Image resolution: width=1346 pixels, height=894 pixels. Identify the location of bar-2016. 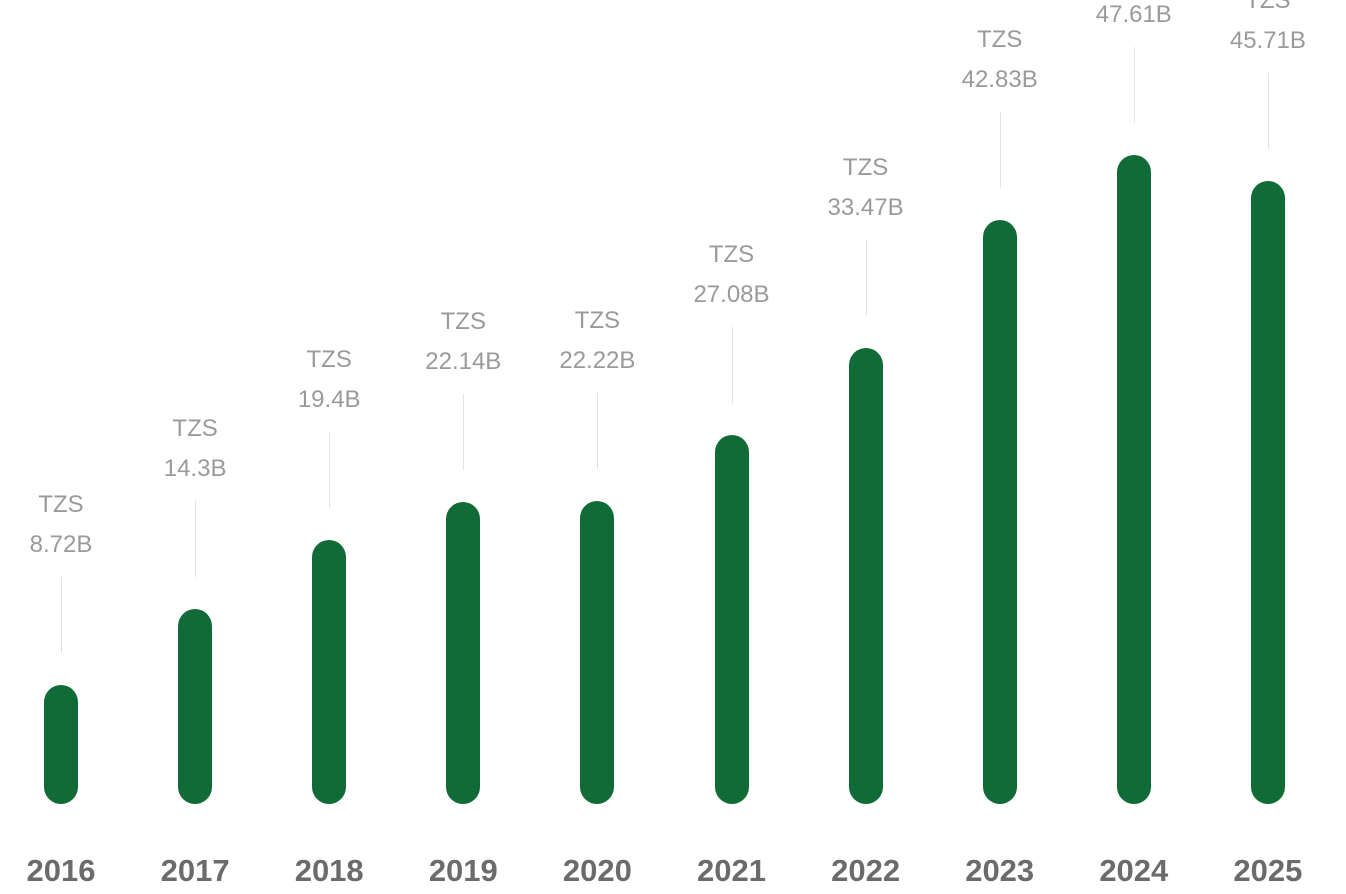
(61, 744).